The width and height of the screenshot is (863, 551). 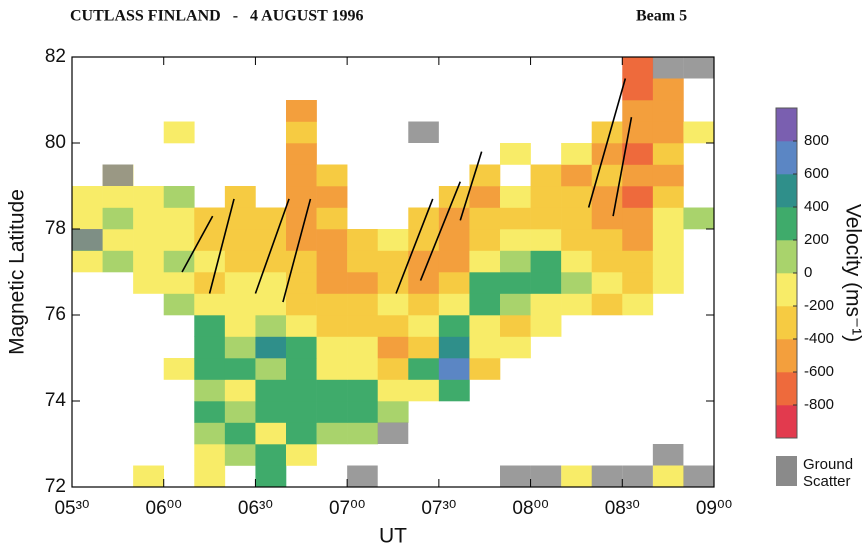 I want to click on colorbar-label: Velocity (ms⁻¹), so click(x=852, y=273).